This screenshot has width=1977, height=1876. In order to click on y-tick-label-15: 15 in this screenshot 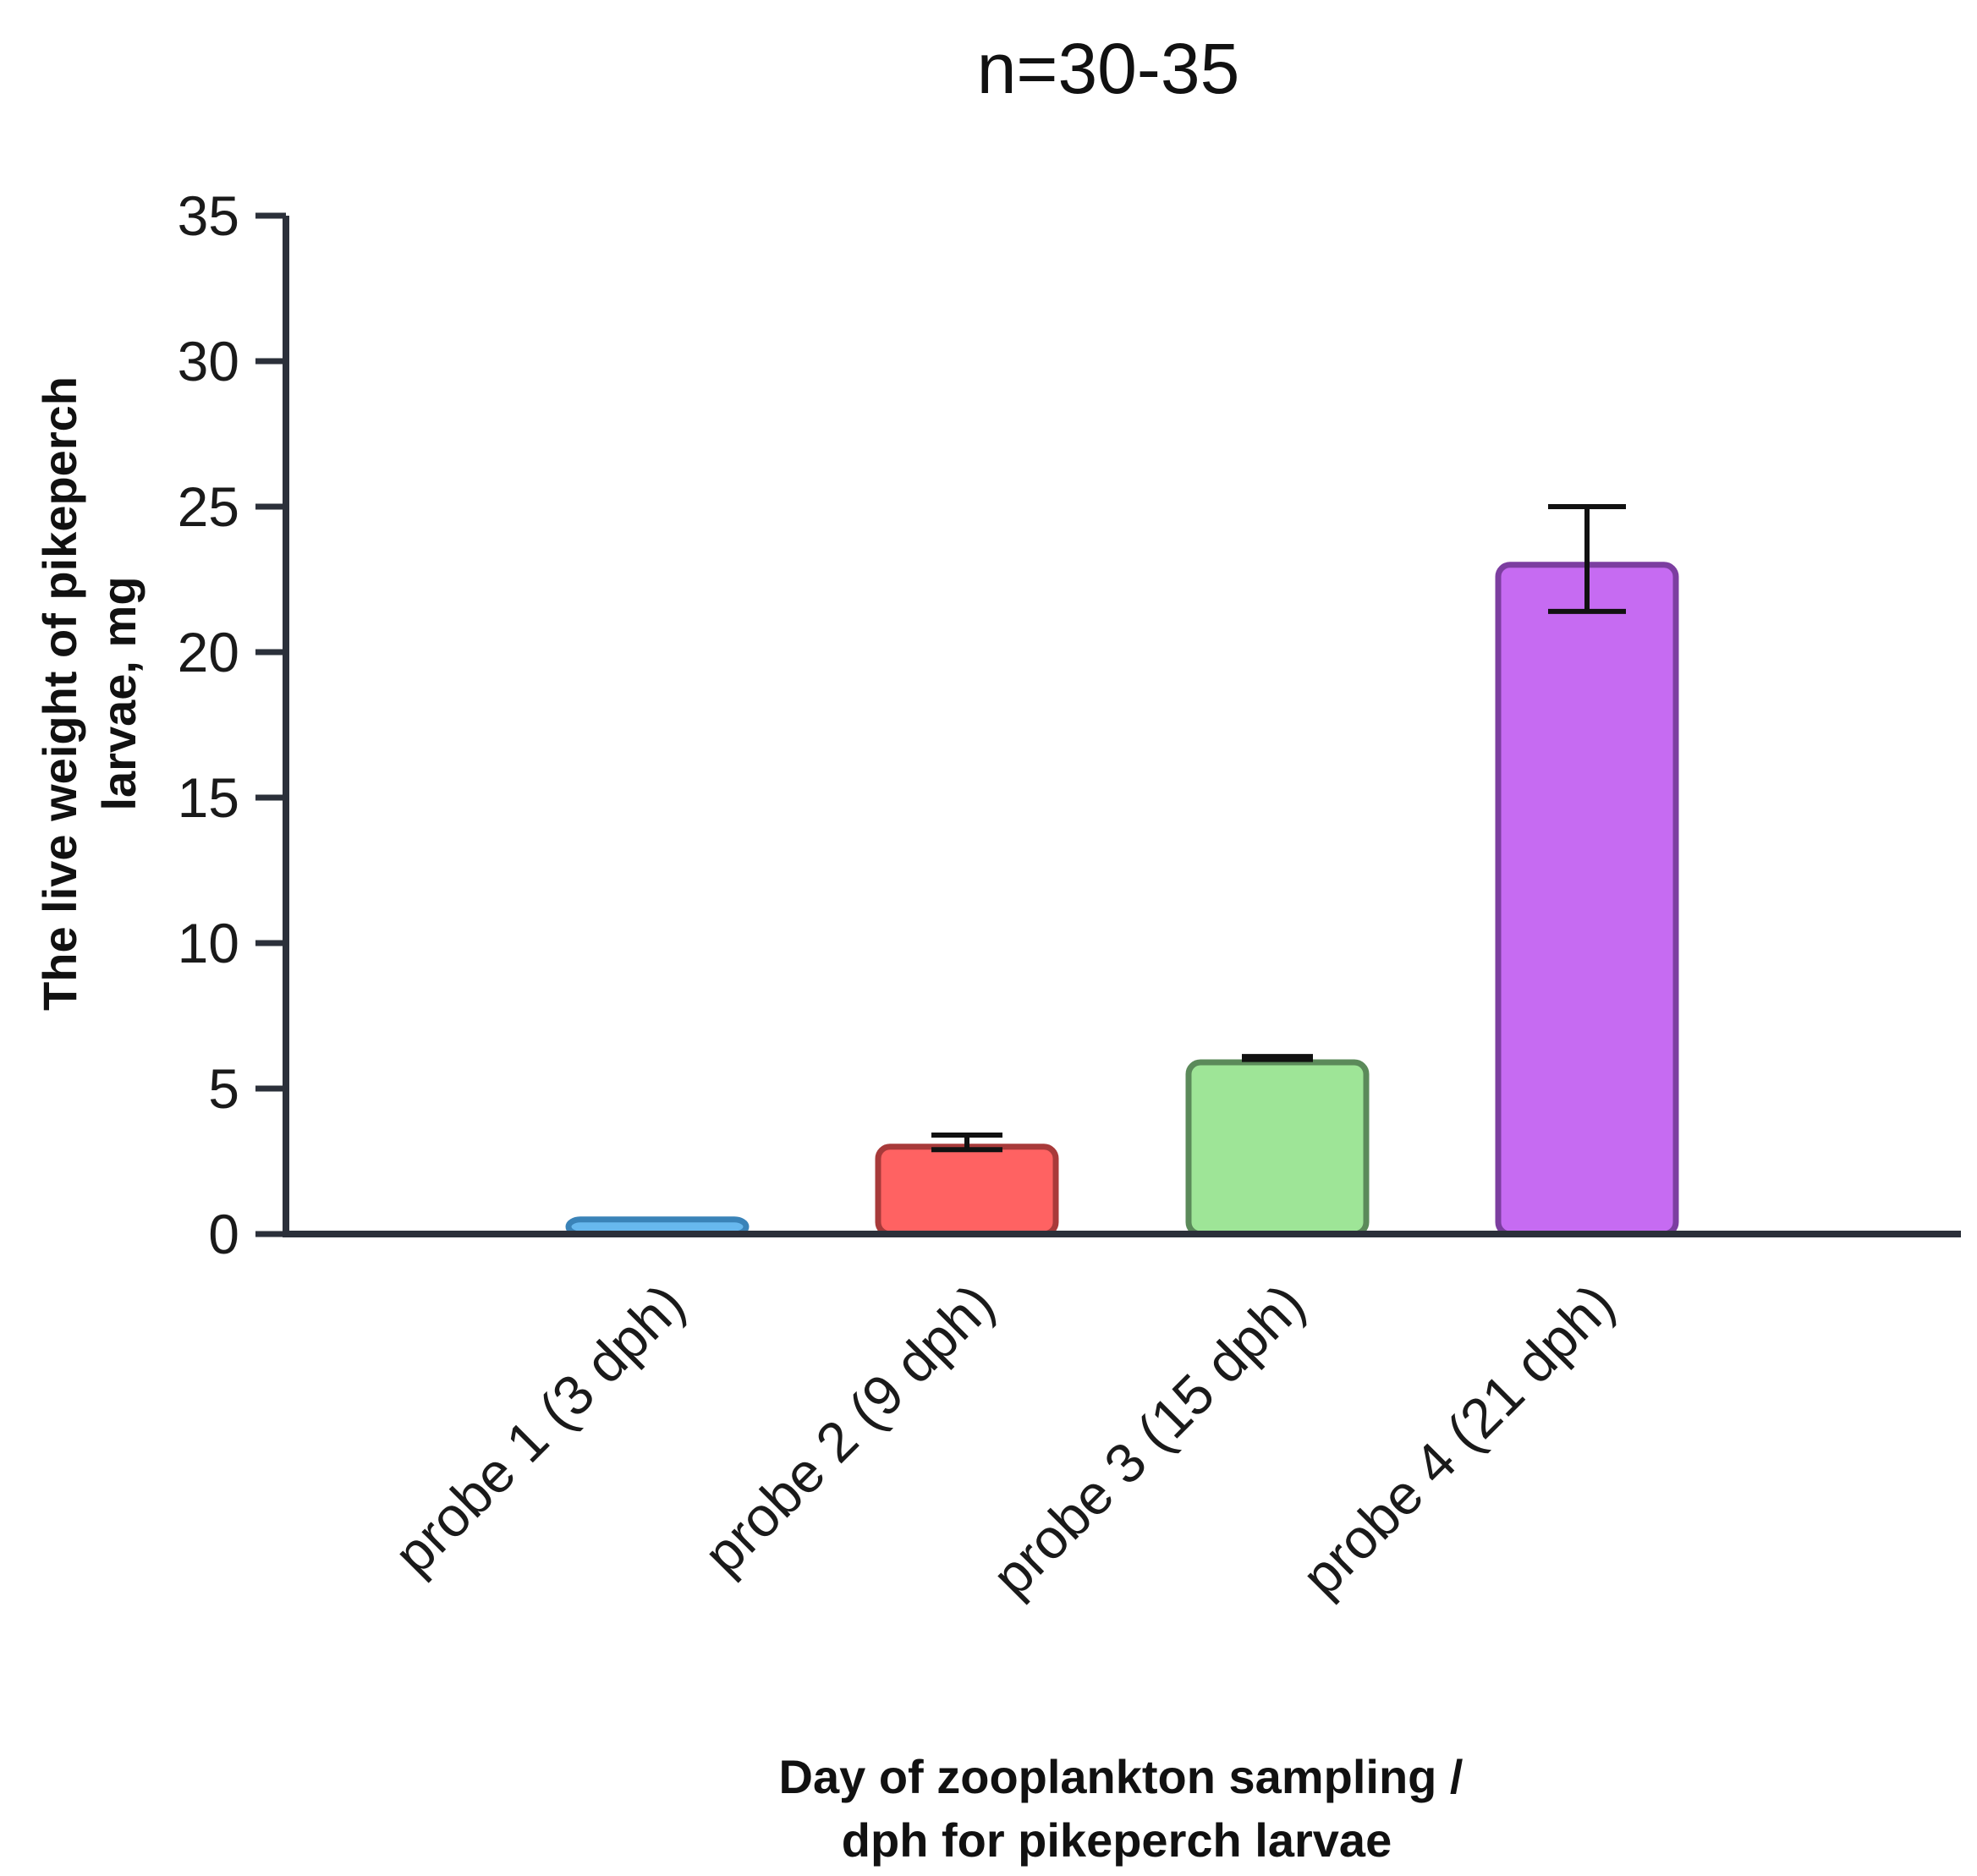, I will do `click(208, 798)`.